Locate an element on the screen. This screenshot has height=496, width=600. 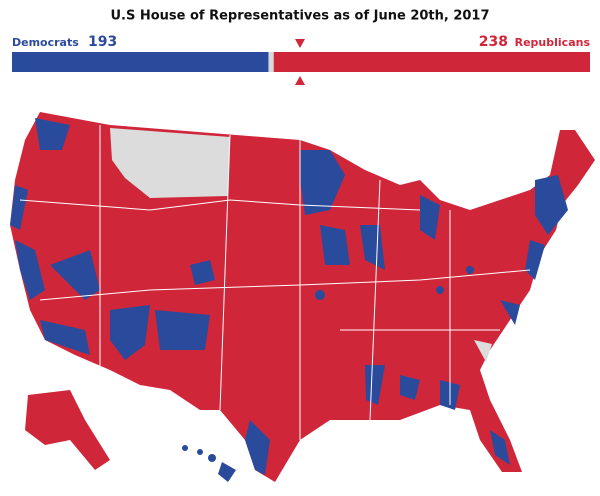
bar-group is located at coordinates (301, 62).